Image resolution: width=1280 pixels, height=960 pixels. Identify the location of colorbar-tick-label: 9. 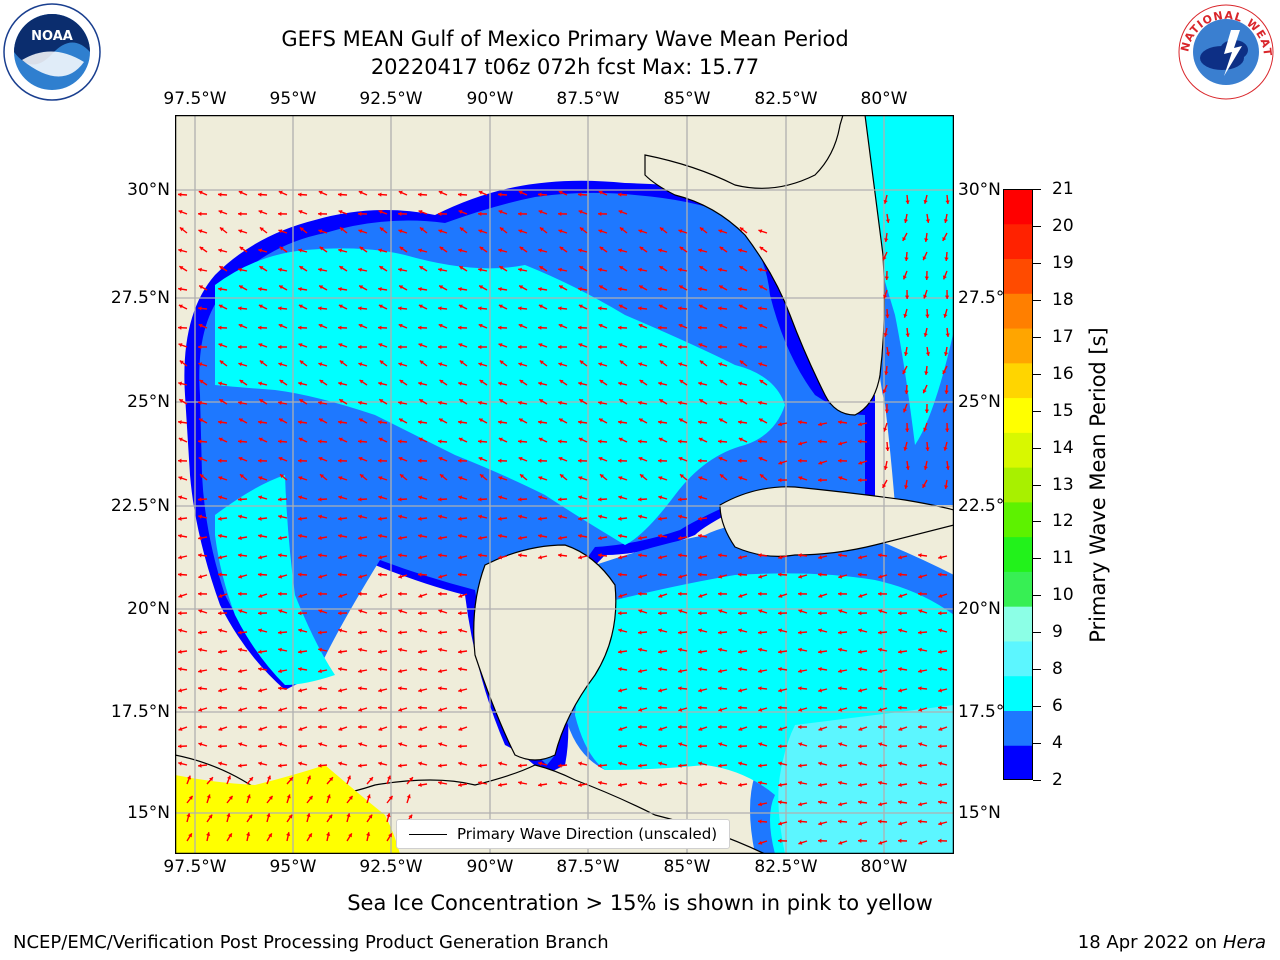
(1057, 632).